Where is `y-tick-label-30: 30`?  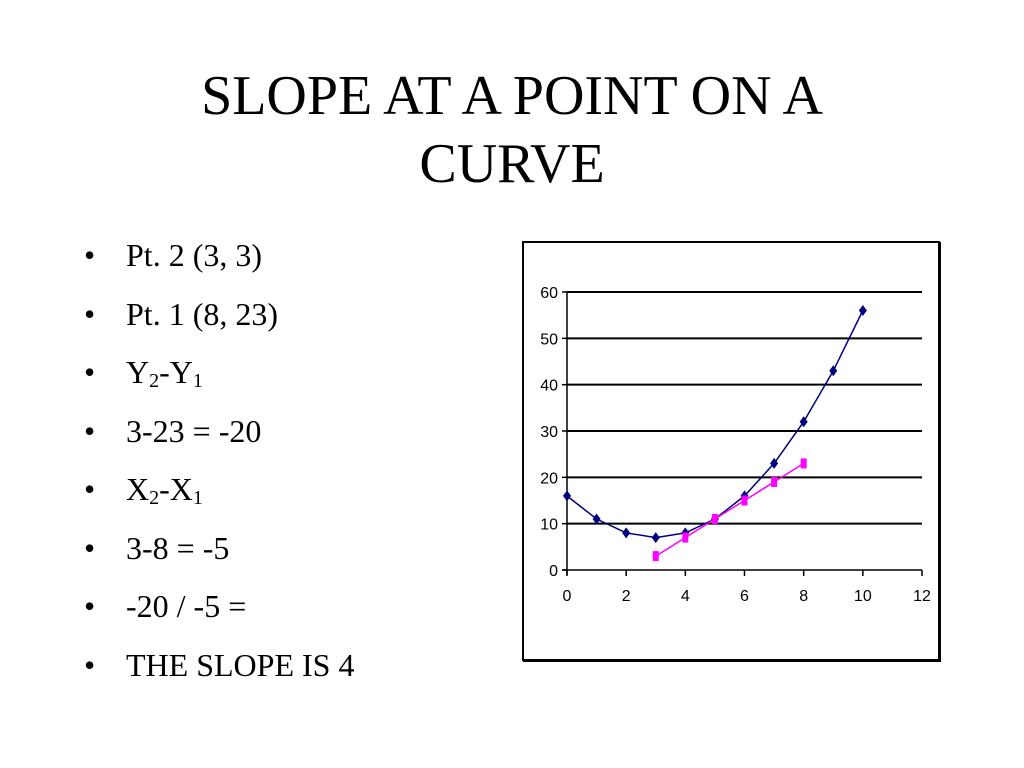
y-tick-label-30: 30 is located at coordinates (549, 432).